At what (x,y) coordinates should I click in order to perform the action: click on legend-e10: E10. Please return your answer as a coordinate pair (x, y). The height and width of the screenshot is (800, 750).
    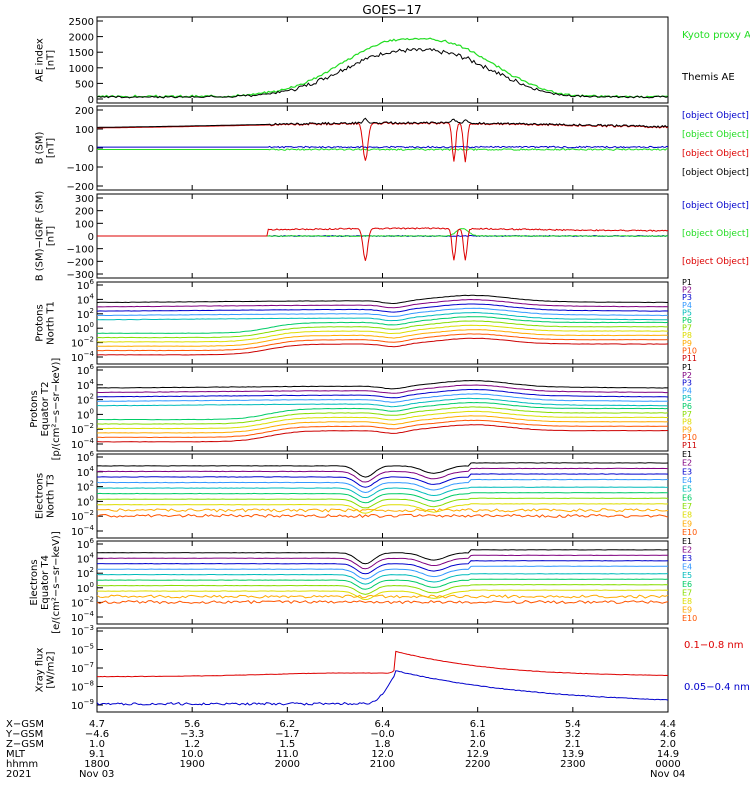
    Looking at the image, I should click on (689, 618).